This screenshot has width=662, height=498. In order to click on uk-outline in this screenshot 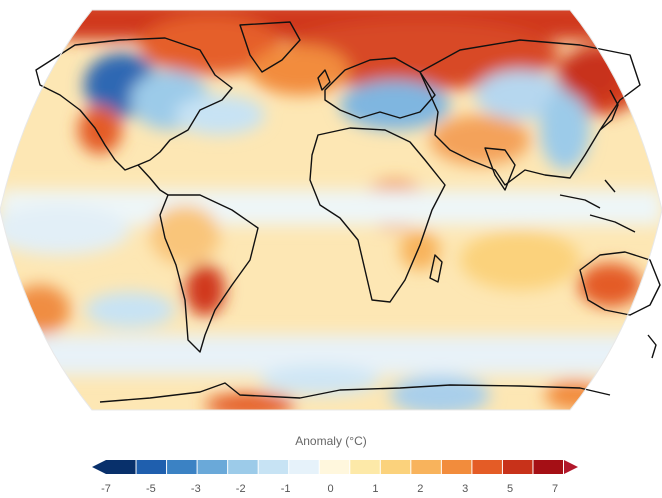, I will do `click(324, 80)`.